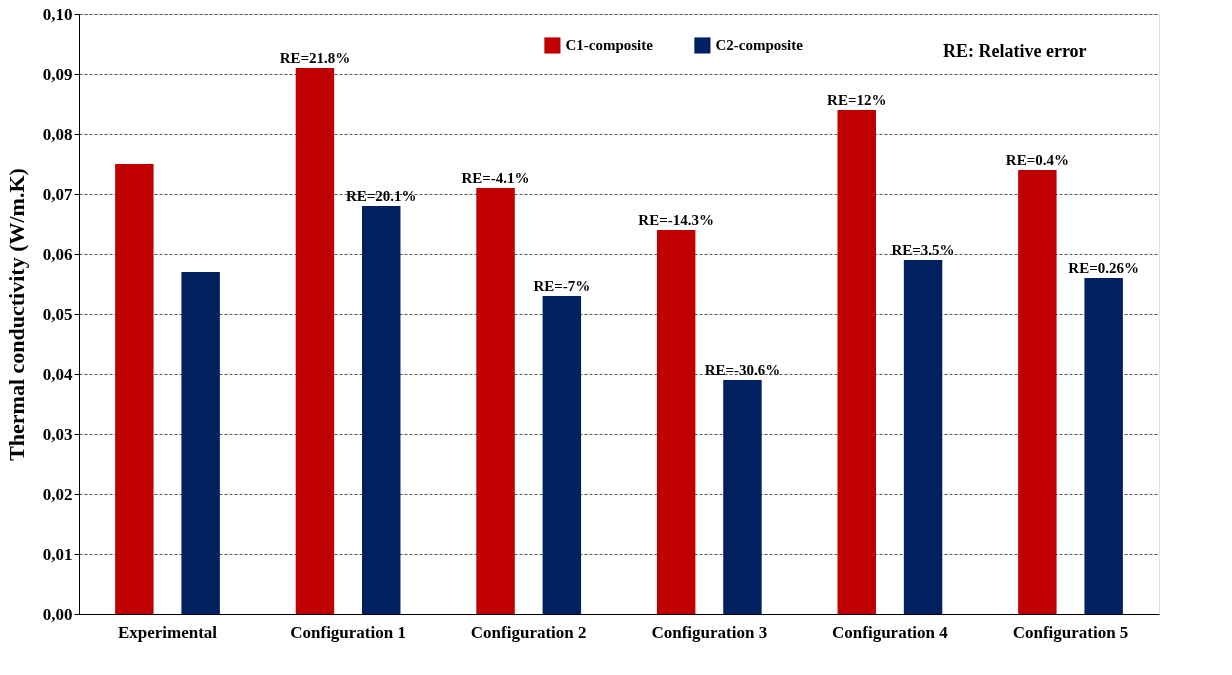  Describe the element at coordinates (890, 632) in the screenshot. I see `x-tick-label: Configuration 4` at that location.